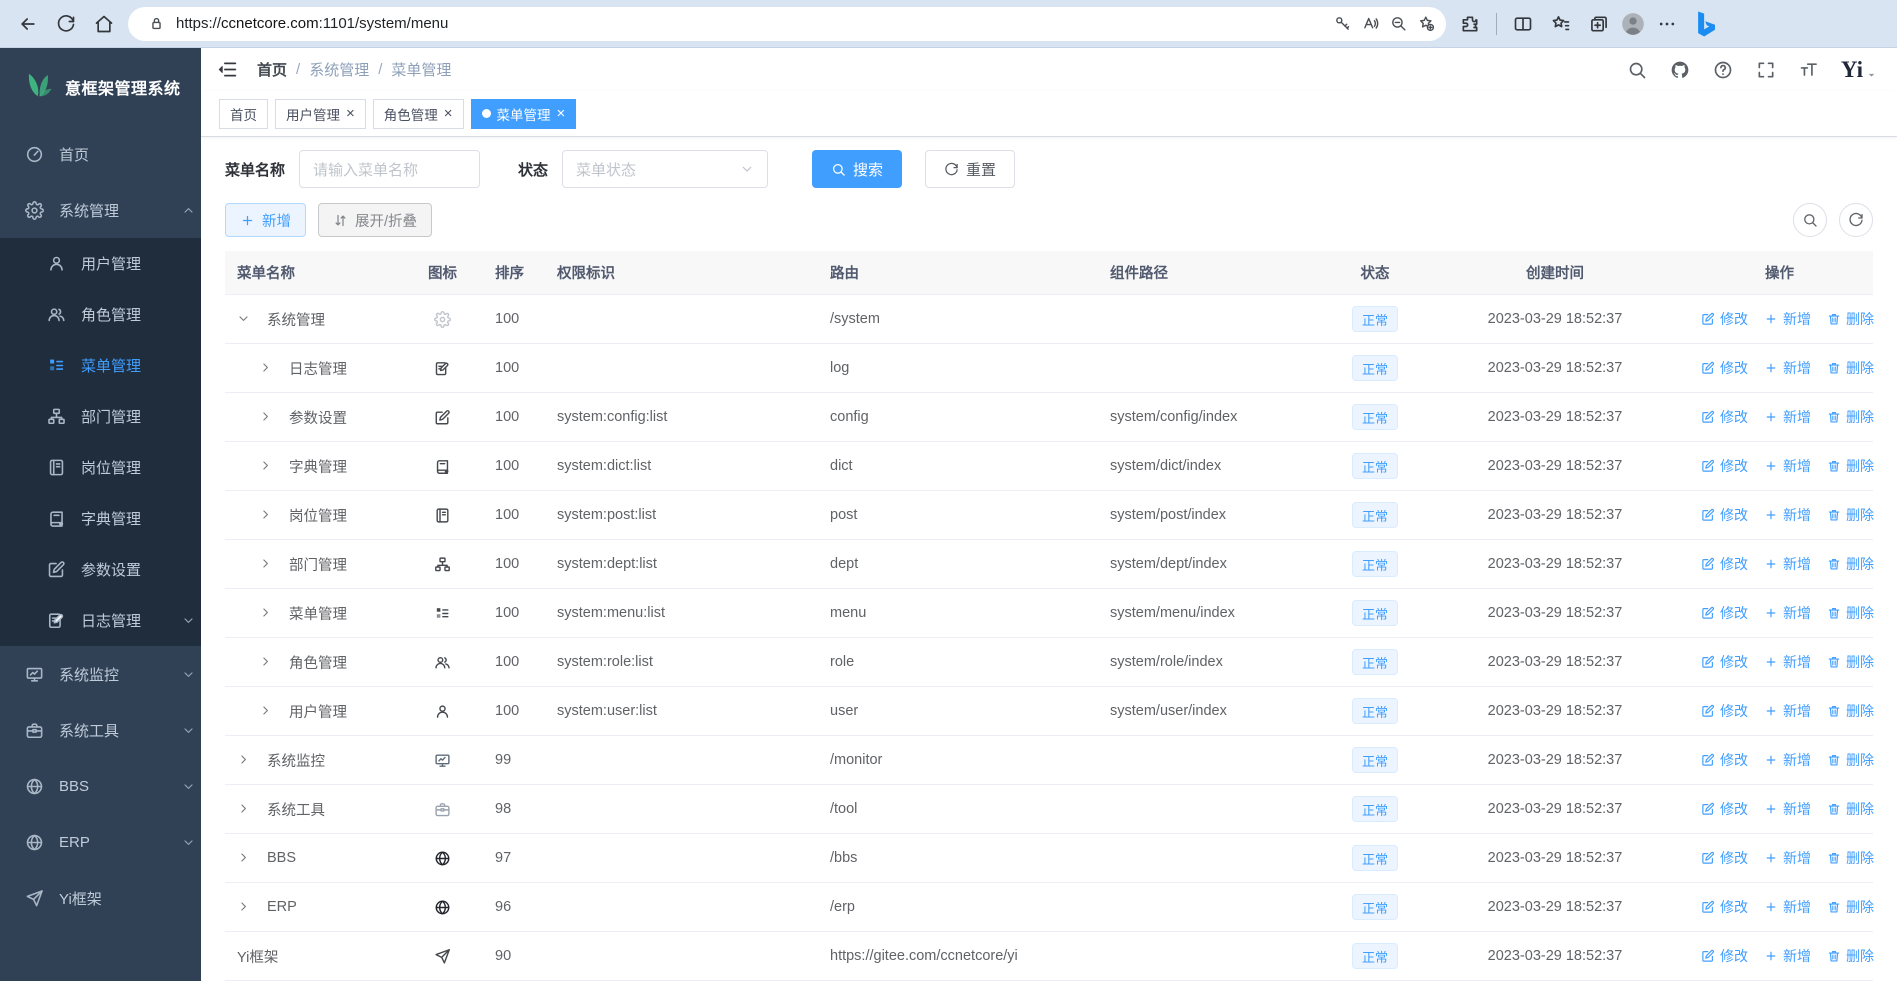  Describe the element at coordinates (1633, 24) in the screenshot. I see `profile-avatar` at that location.